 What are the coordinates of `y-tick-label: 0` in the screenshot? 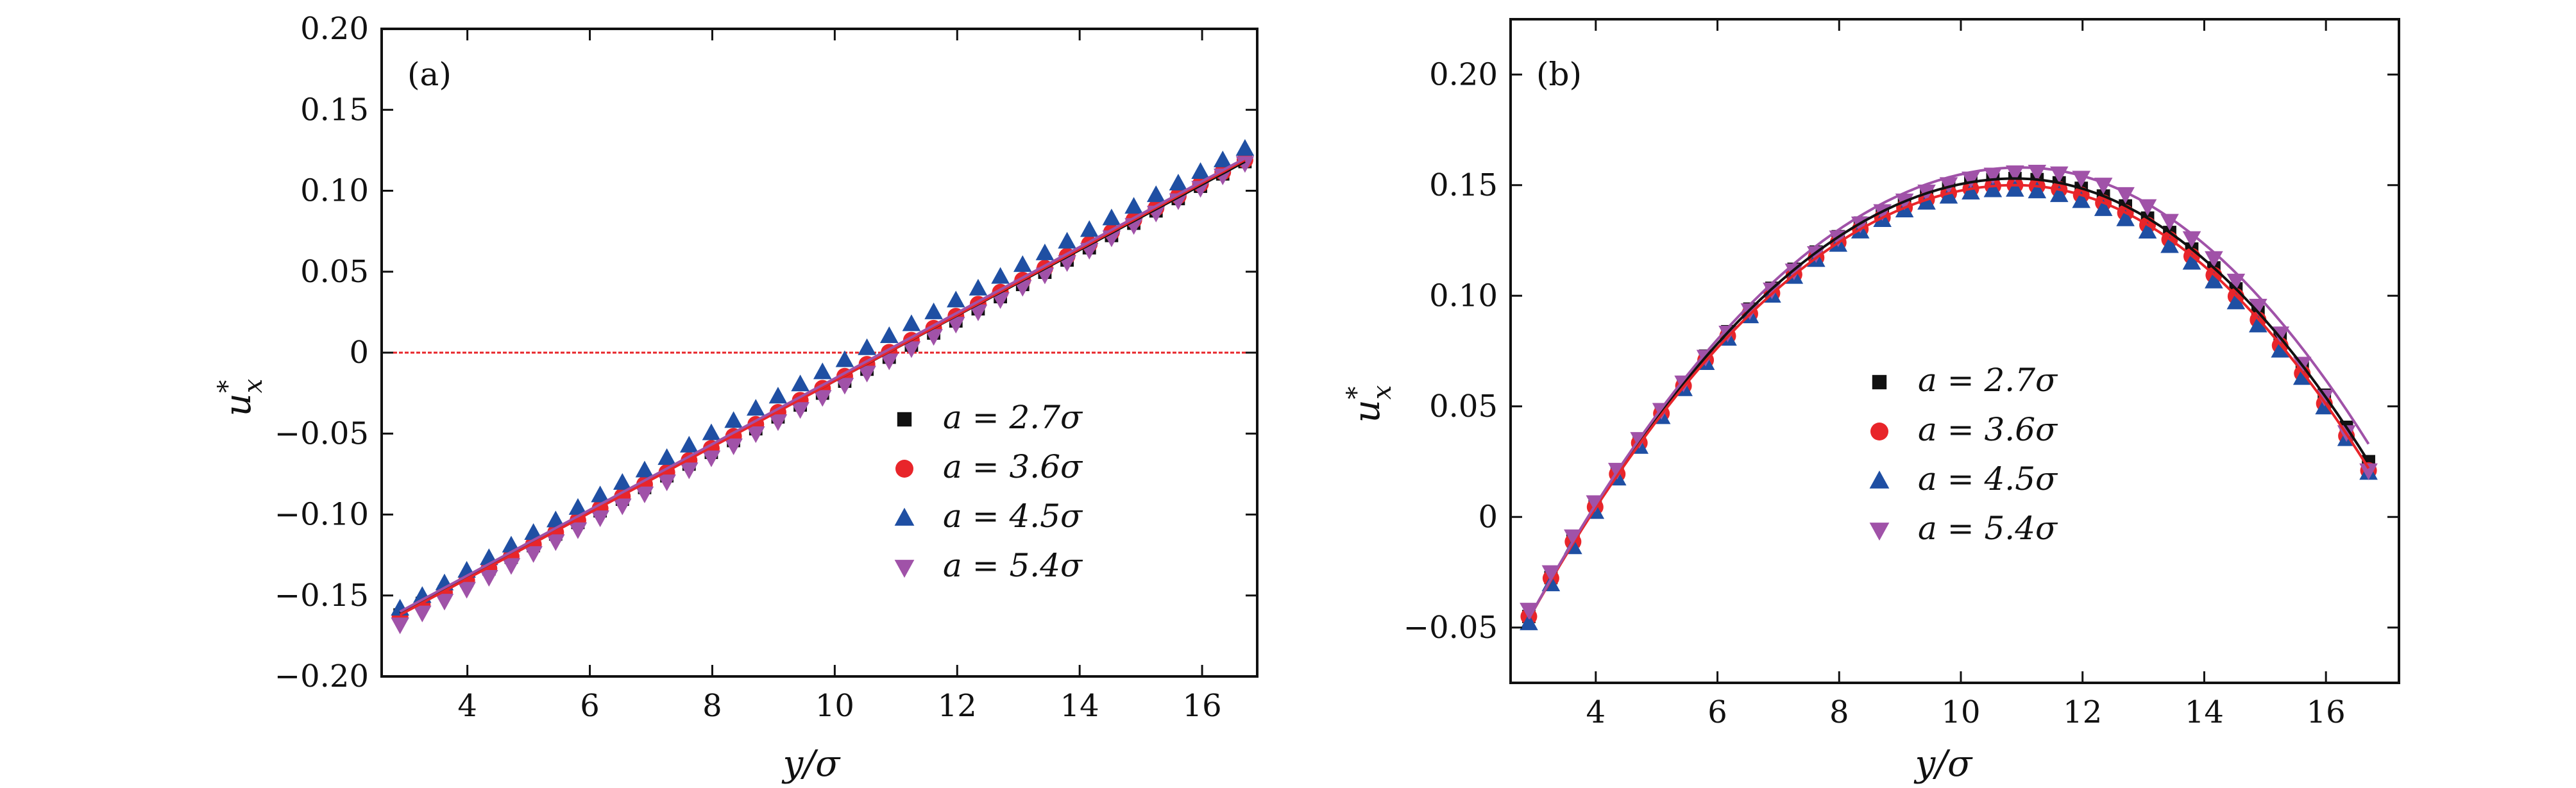 It's located at (1488, 517).